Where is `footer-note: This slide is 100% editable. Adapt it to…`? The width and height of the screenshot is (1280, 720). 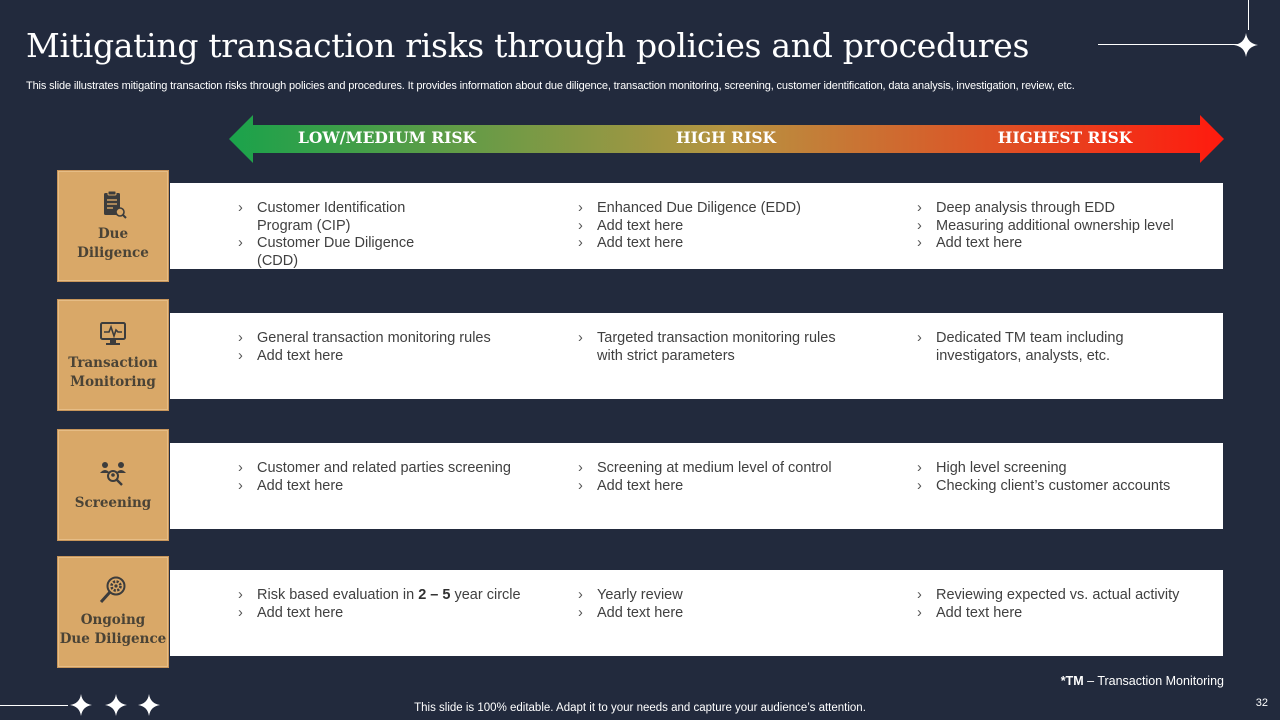 footer-note: This slide is 100% editable. Adapt it to… is located at coordinates (640, 708).